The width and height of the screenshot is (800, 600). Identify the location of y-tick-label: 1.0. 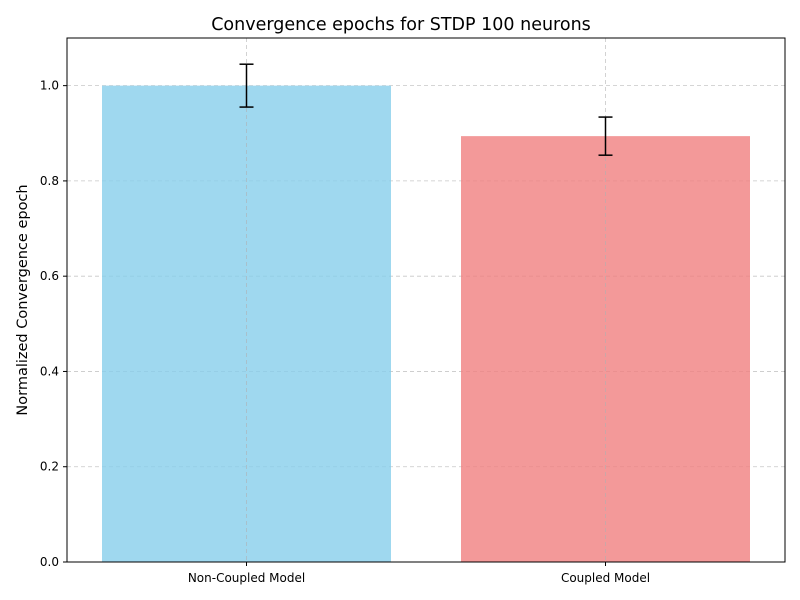
(49, 86).